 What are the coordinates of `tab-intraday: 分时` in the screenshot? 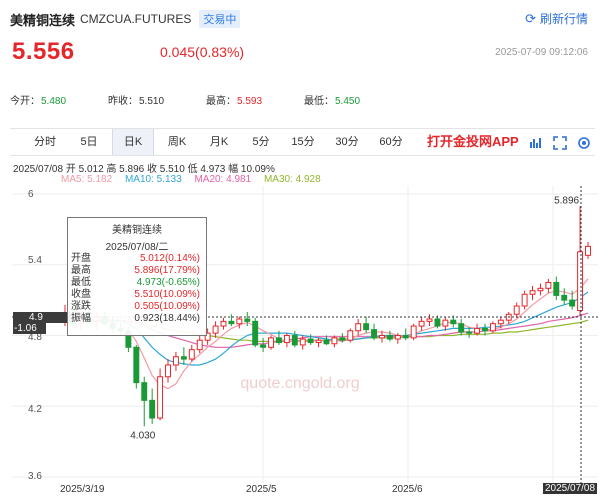 It's located at (45, 142).